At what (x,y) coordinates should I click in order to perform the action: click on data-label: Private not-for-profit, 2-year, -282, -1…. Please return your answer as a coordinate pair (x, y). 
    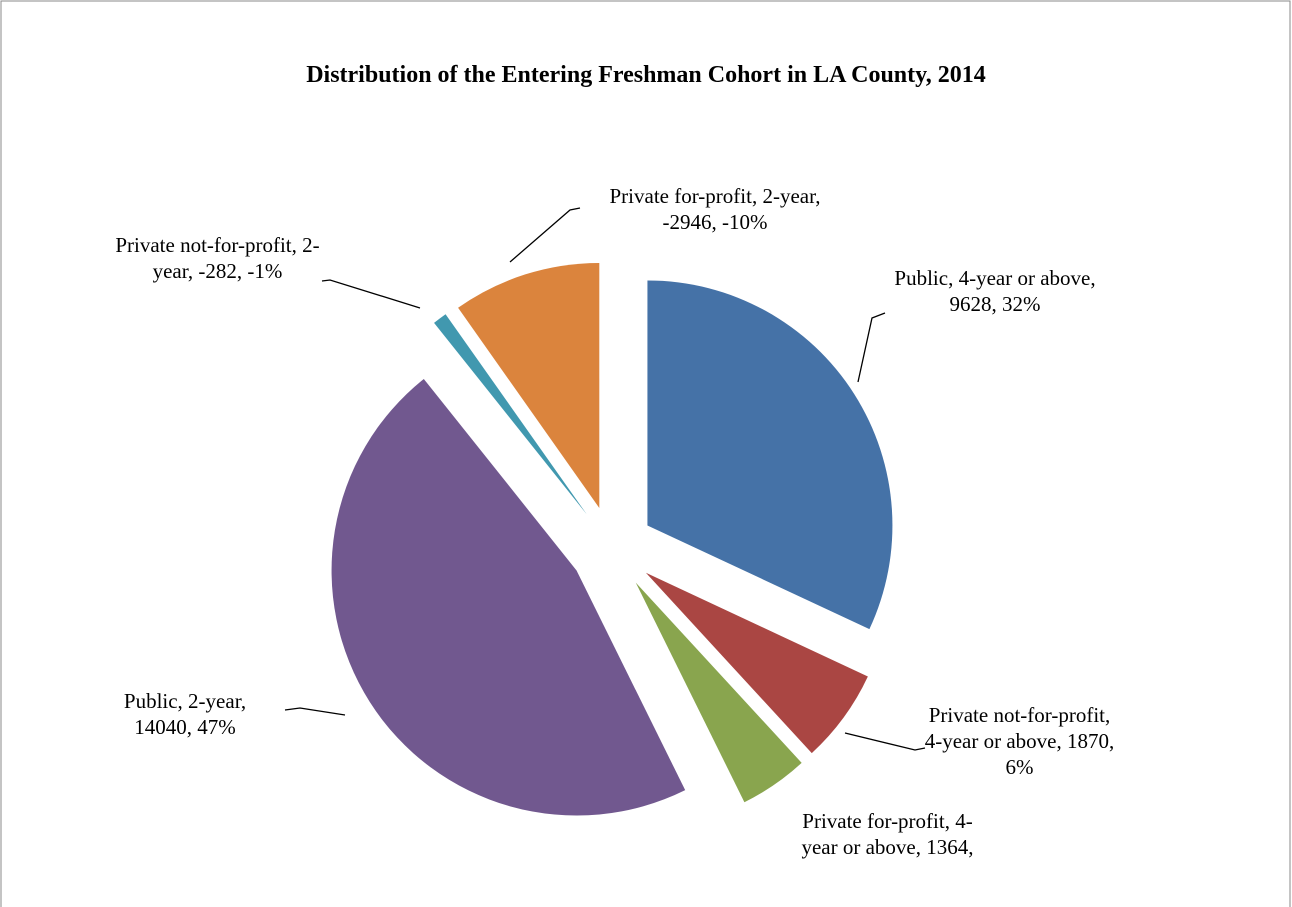
    Looking at the image, I should click on (217, 258).